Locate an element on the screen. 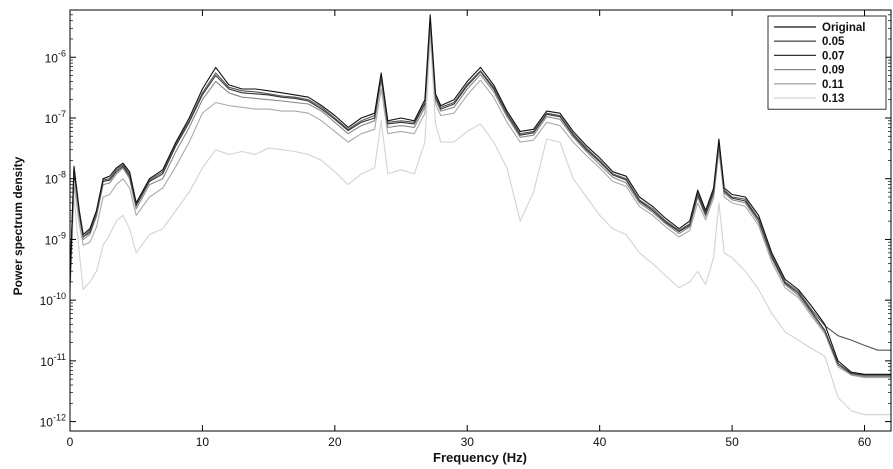 The height and width of the screenshot is (469, 893). y-tick-label: 10⁻⁶ is located at coordinates (55, 56).